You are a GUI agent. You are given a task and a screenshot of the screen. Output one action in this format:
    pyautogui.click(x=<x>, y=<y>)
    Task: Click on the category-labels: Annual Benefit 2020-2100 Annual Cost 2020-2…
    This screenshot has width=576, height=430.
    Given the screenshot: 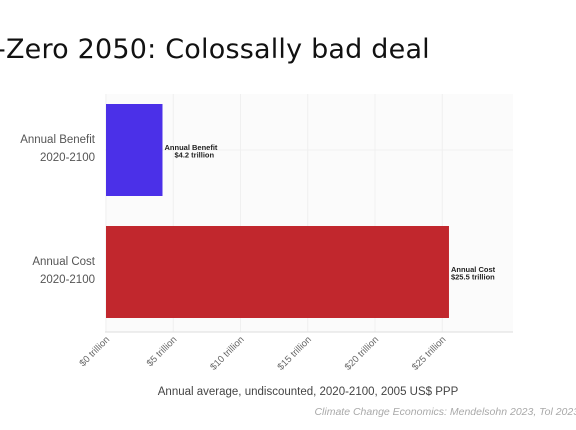 What is the action you would take?
    pyautogui.click(x=58, y=210)
    